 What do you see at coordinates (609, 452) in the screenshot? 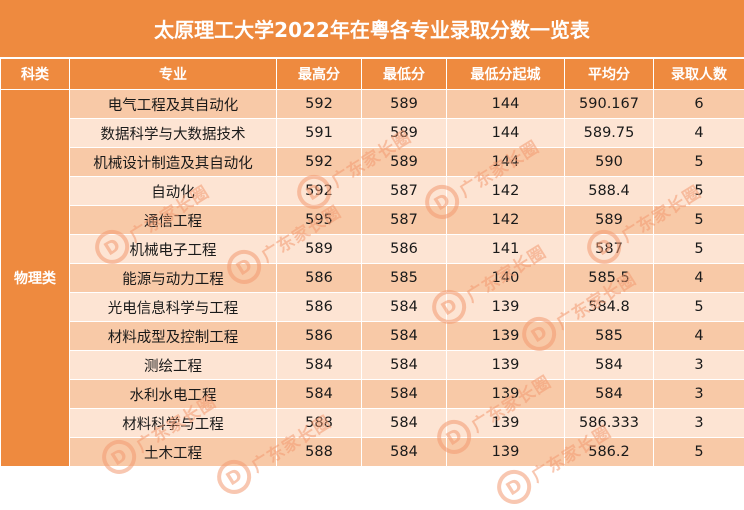
I see `cell-avg: 586.2` at bounding box center [609, 452].